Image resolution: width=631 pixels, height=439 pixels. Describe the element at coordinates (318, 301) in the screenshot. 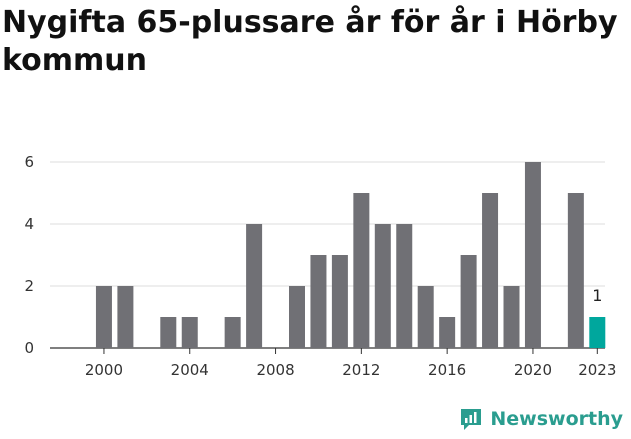

I see `bar-2010` at that location.